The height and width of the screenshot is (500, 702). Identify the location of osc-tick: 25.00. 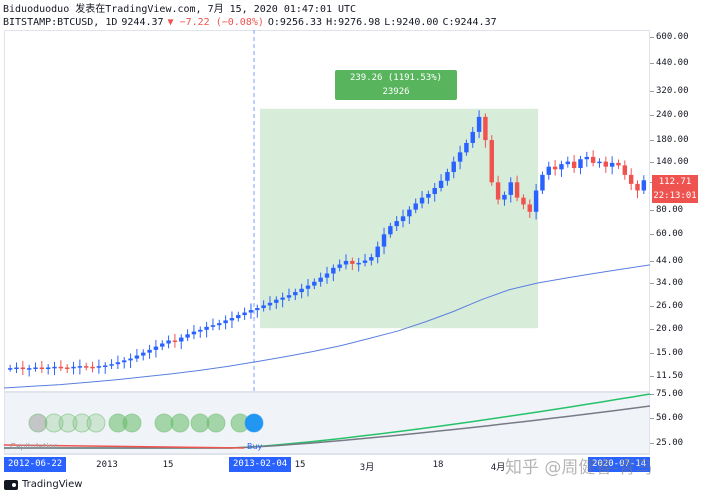
(666, 443).